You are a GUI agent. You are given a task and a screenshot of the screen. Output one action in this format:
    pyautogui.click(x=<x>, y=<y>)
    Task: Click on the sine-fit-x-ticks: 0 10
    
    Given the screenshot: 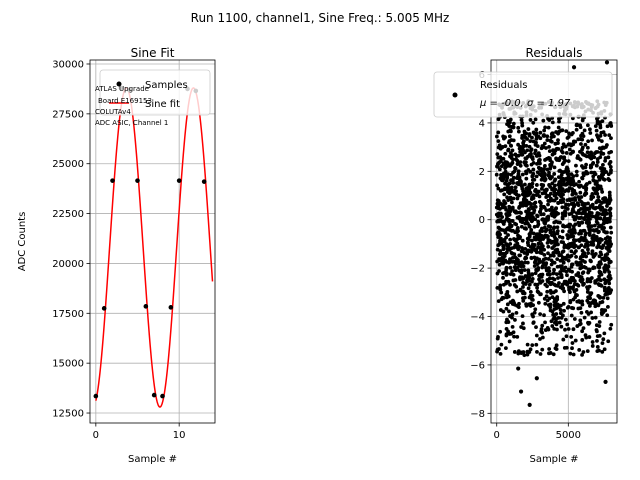 What is the action you would take?
    pyautogui.click(x=139, y=432)
    